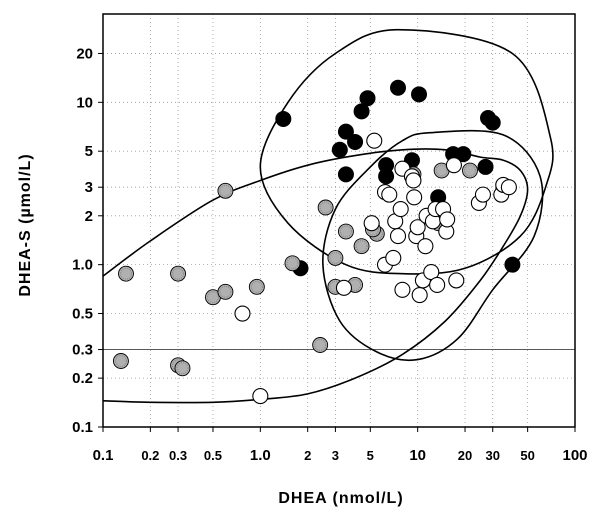 This screenshot has height=527, width=607. Describe the element at coordinates (84, 102) in the screenshot. I see `y-tick-label: 10` at that location.